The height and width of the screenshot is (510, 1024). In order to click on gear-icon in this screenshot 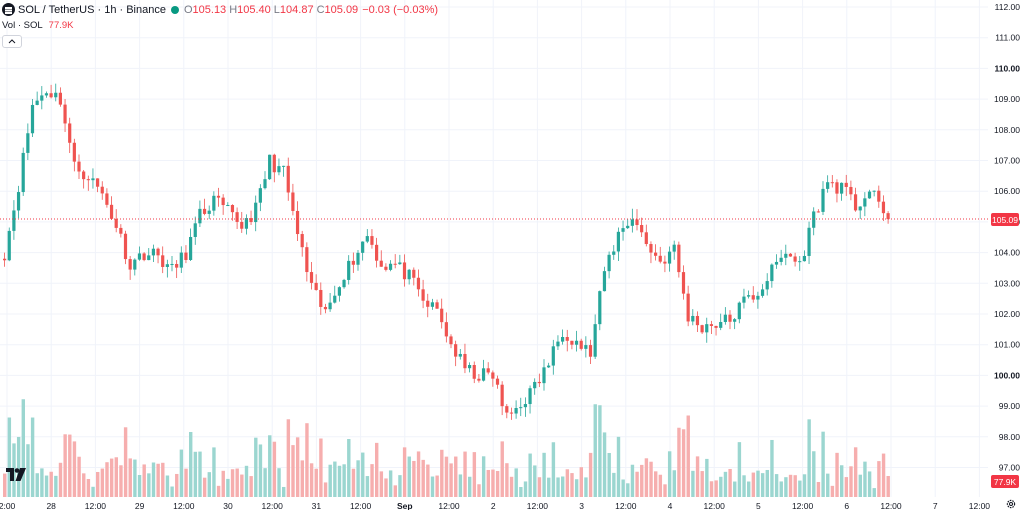, I will do `click(1011, 504)`.